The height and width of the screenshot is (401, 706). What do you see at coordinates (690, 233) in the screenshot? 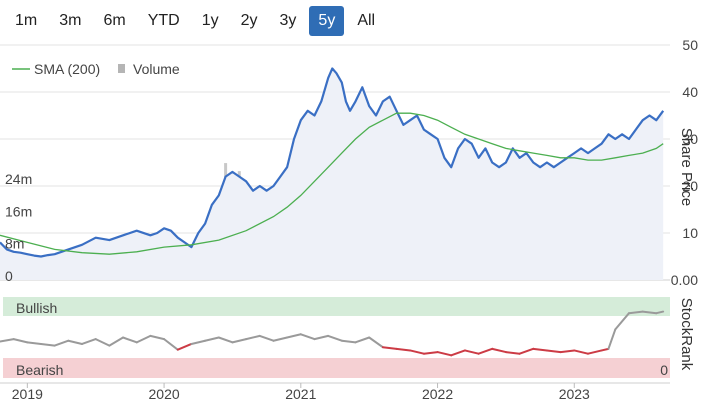
I see `price-tick-label: 10` at bounding box center [690, 233].